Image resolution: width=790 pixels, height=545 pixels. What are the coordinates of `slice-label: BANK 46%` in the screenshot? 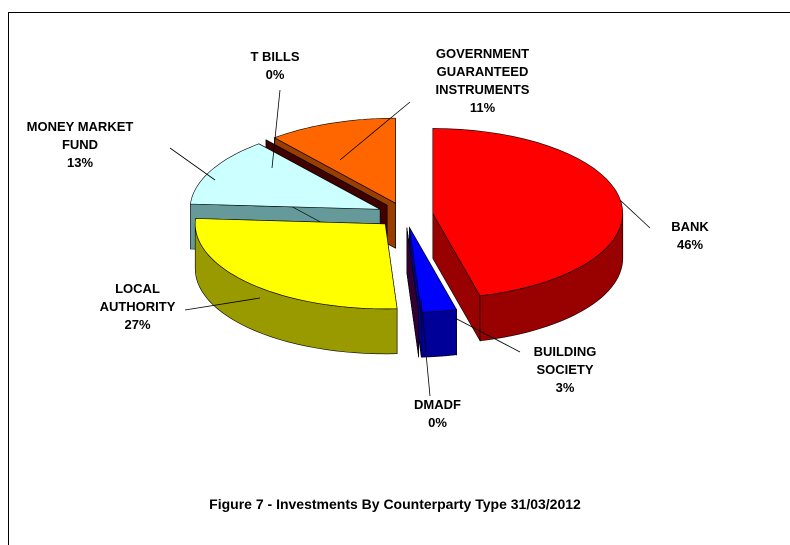 It's located at (690, 236).